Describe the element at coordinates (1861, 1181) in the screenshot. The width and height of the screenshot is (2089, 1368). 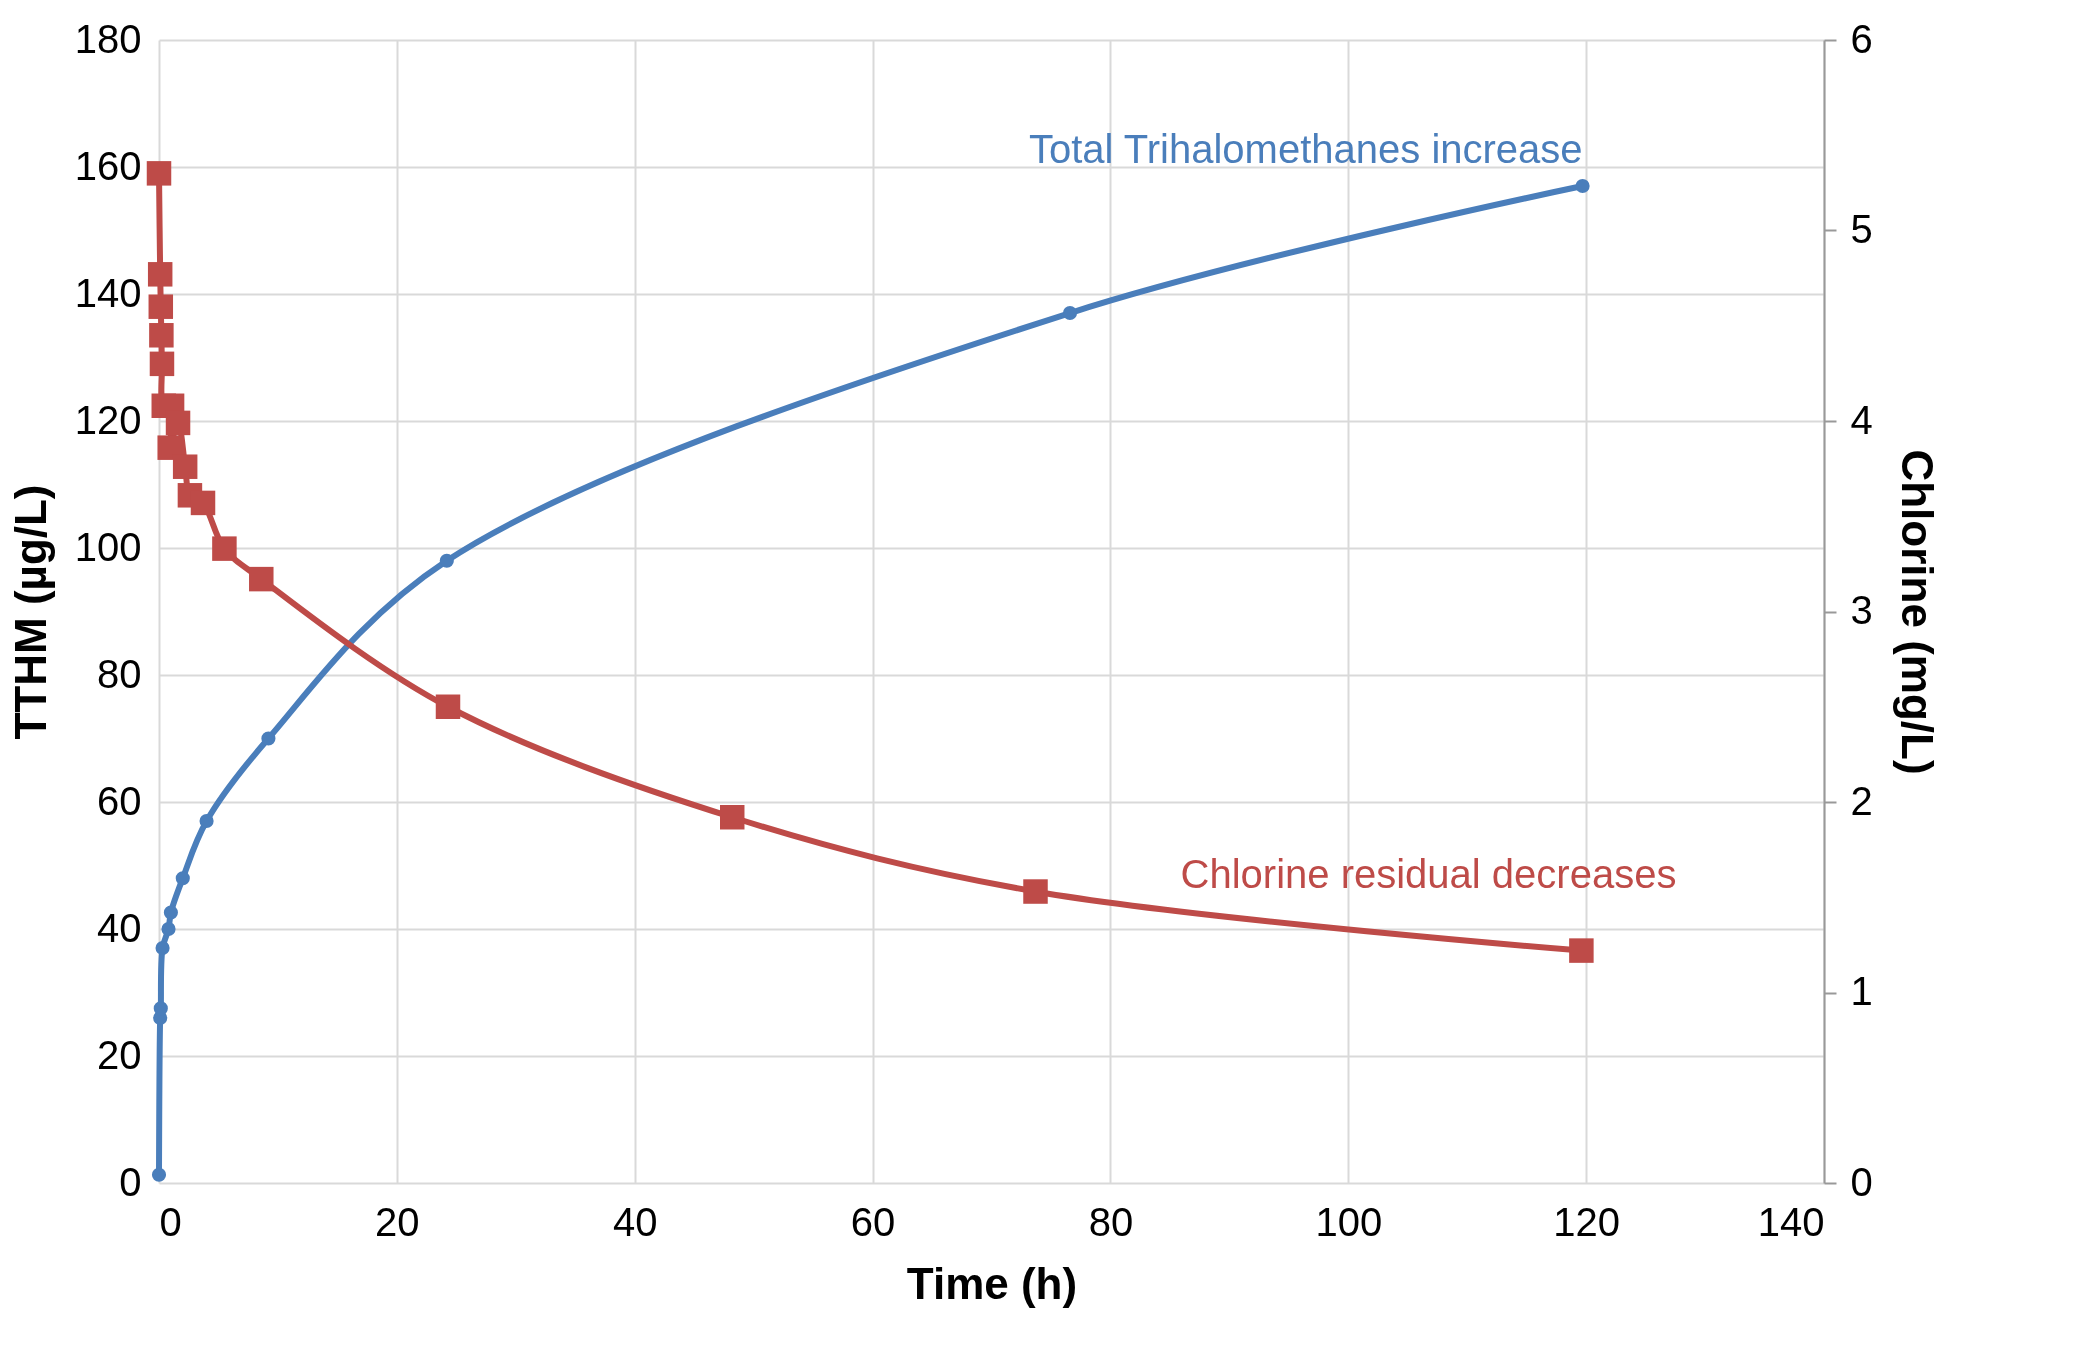
I see `y2-tick-label: 0` at that location.